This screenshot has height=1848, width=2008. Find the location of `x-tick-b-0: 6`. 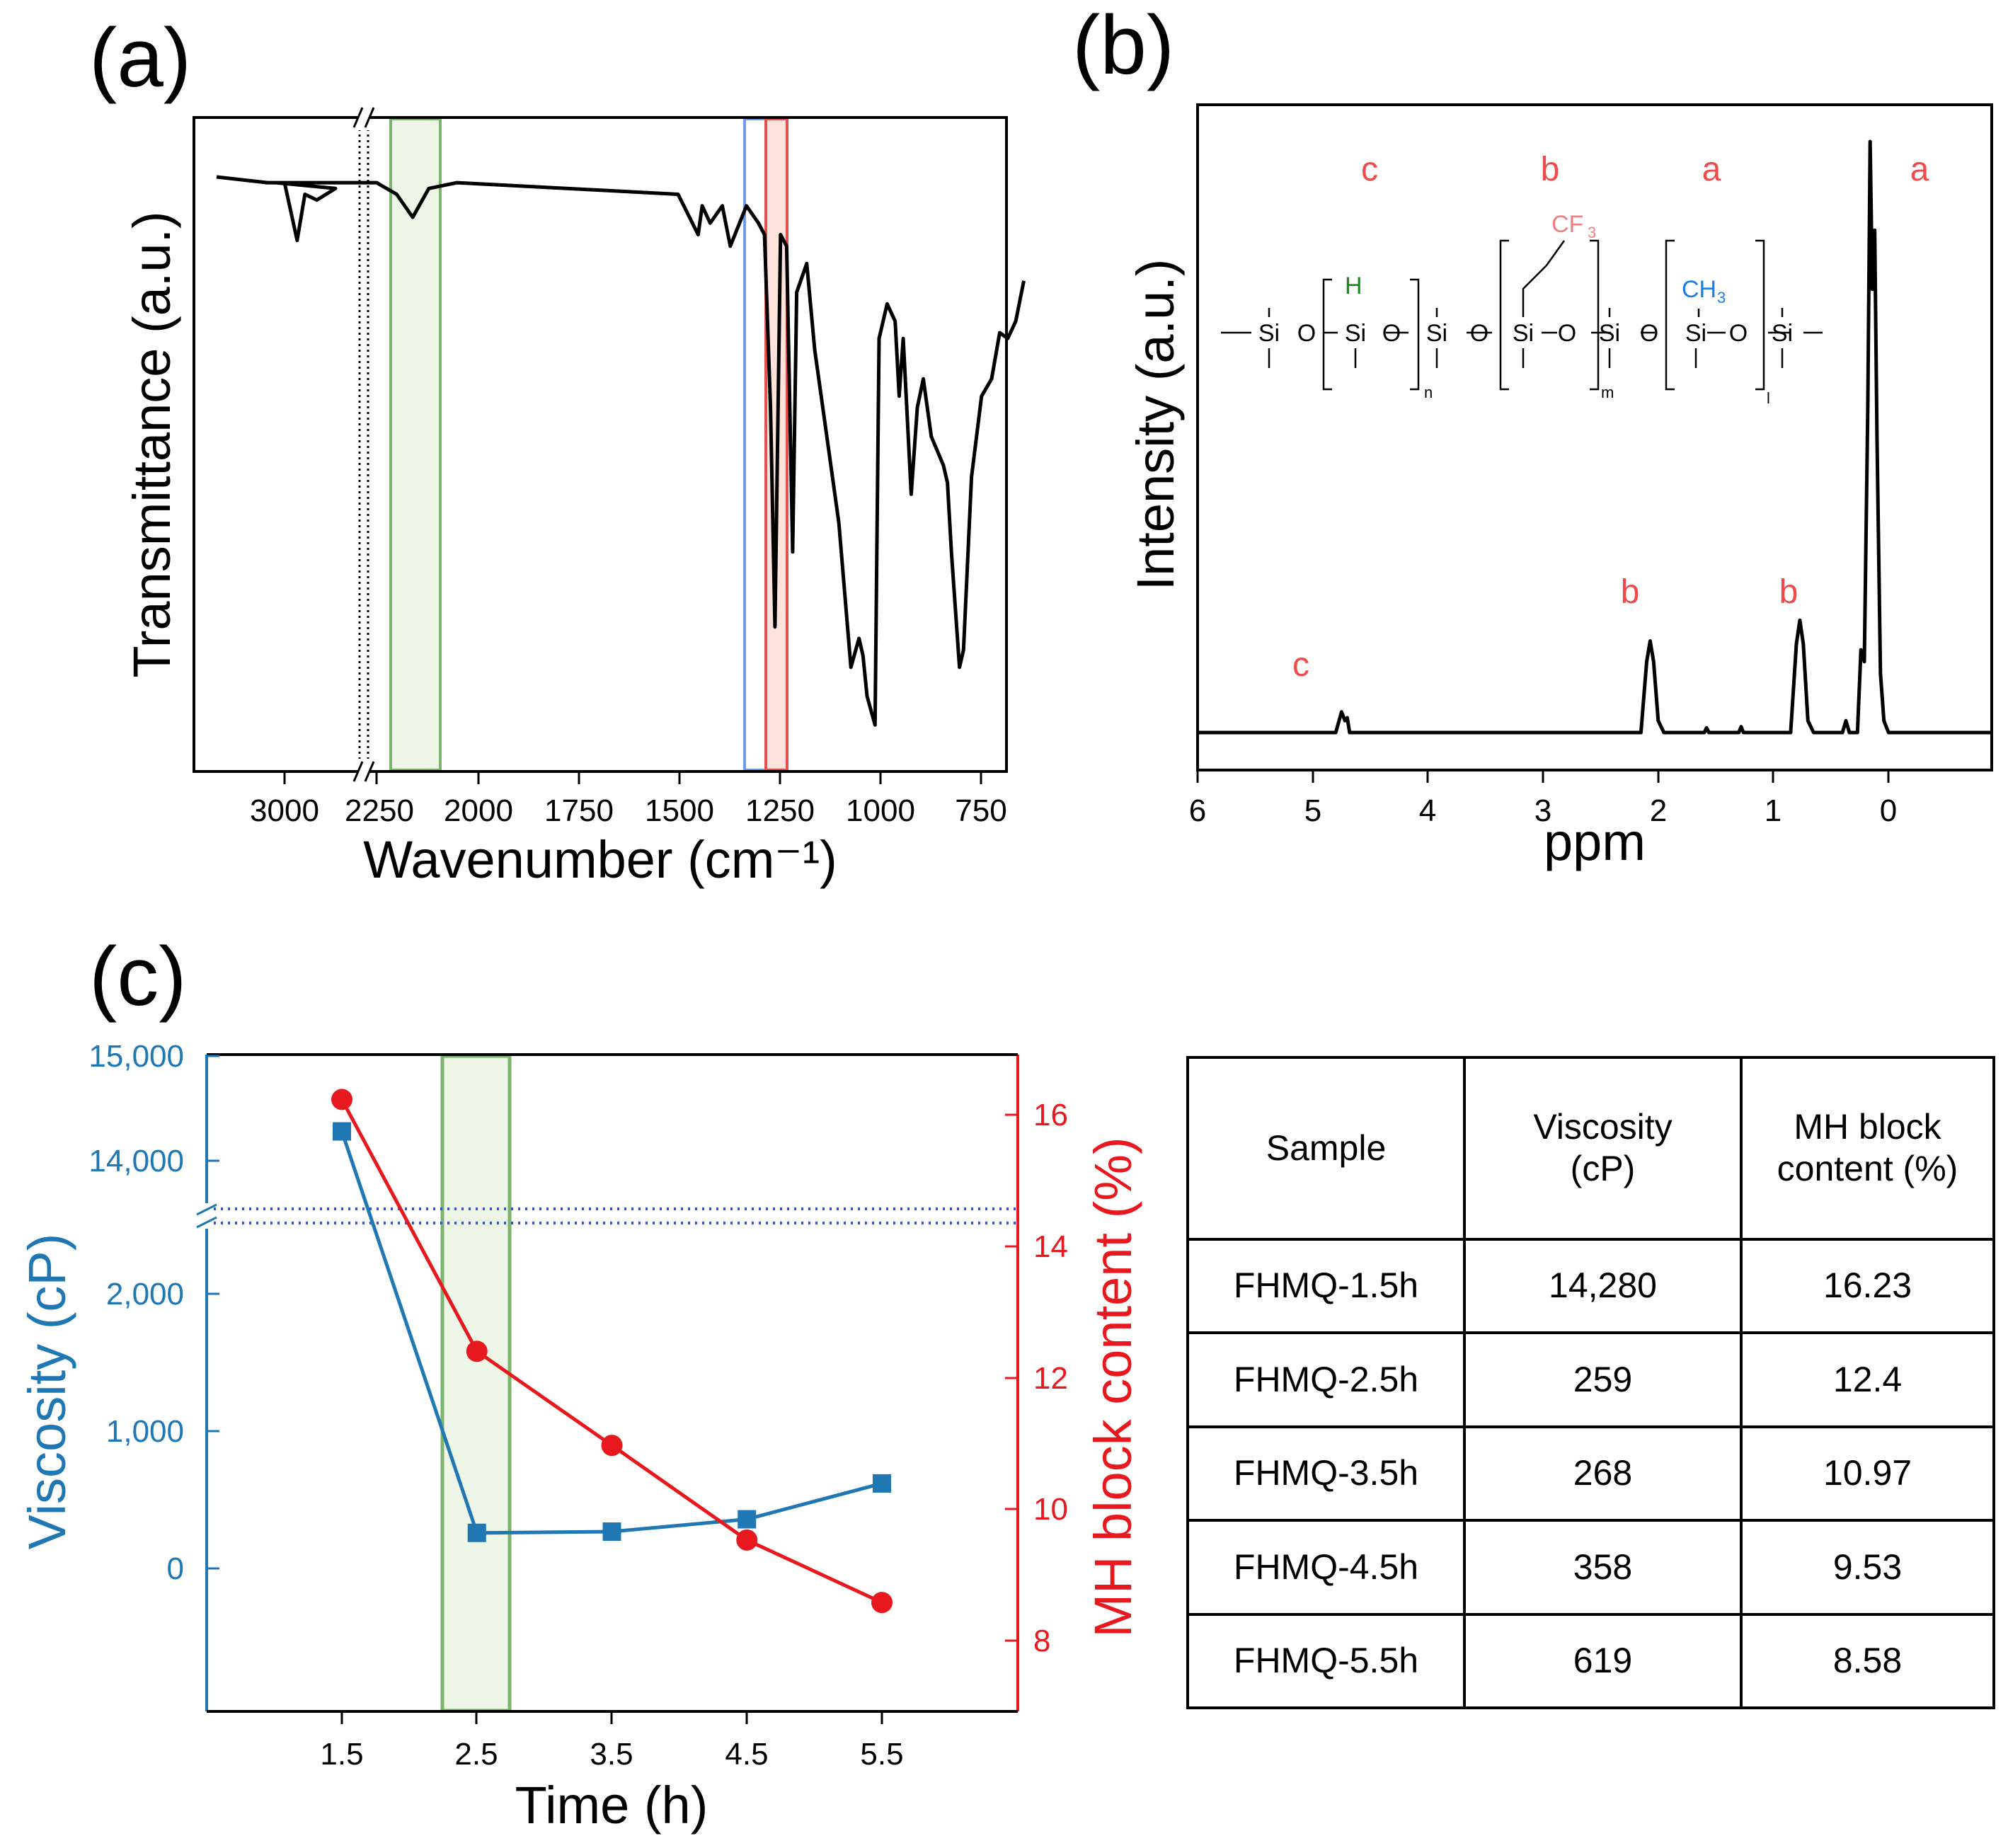

x-tick-b-0: 6 is located at coordinates (1197, 799).